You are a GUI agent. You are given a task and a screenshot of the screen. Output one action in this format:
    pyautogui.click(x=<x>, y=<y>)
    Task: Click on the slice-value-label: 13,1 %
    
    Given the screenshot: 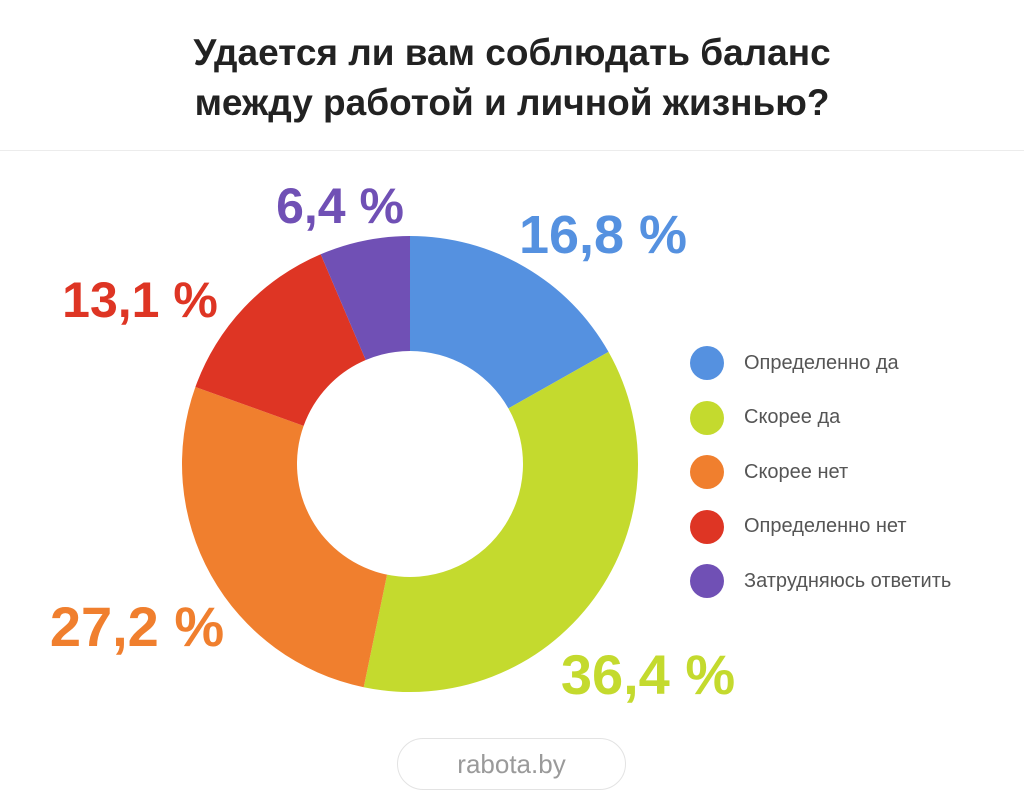 What is the action you would take?
    pyautogui.click(x=140, y=300)
    